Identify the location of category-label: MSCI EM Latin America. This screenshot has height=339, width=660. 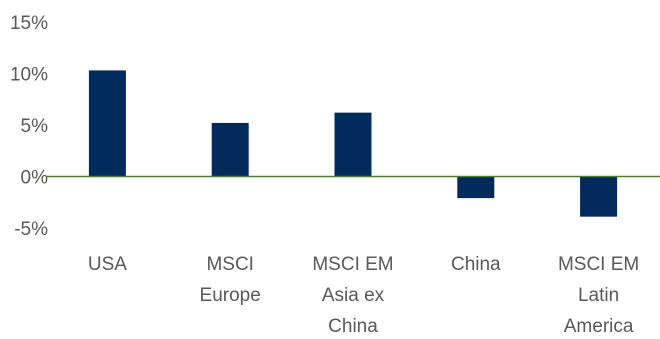
(598, 295).